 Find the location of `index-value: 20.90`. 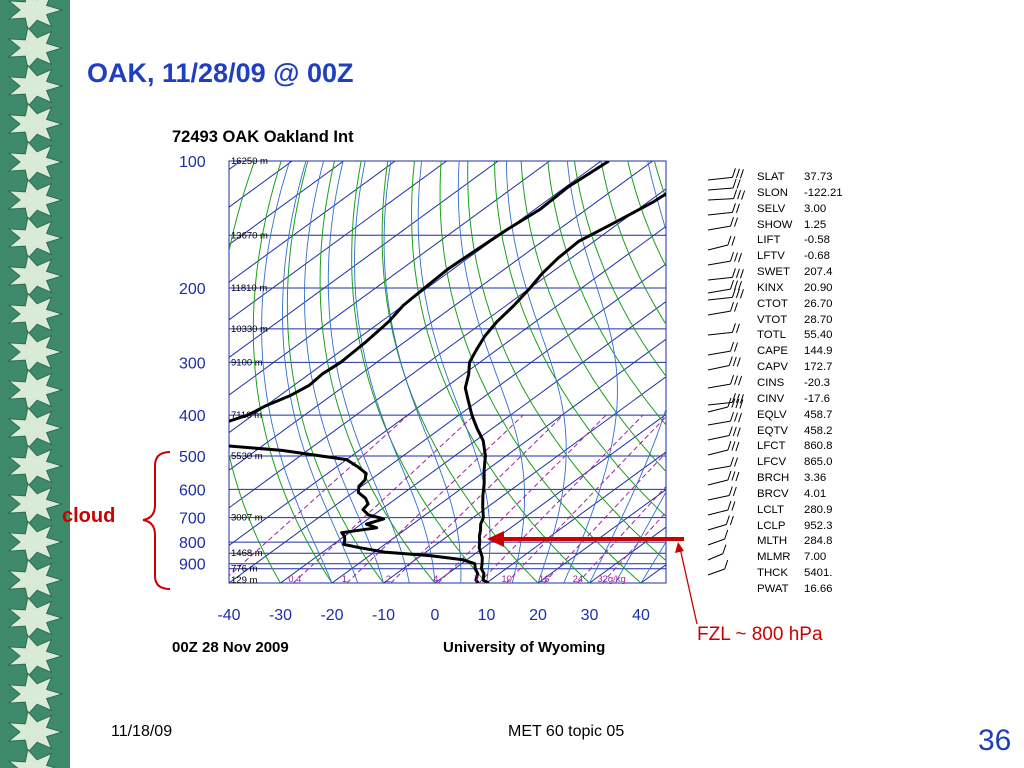

index-value: 20.90 is located at coordinates (818, 287).